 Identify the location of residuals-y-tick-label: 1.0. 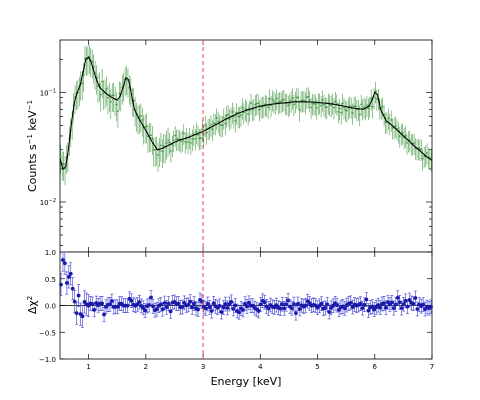
(50, 253).